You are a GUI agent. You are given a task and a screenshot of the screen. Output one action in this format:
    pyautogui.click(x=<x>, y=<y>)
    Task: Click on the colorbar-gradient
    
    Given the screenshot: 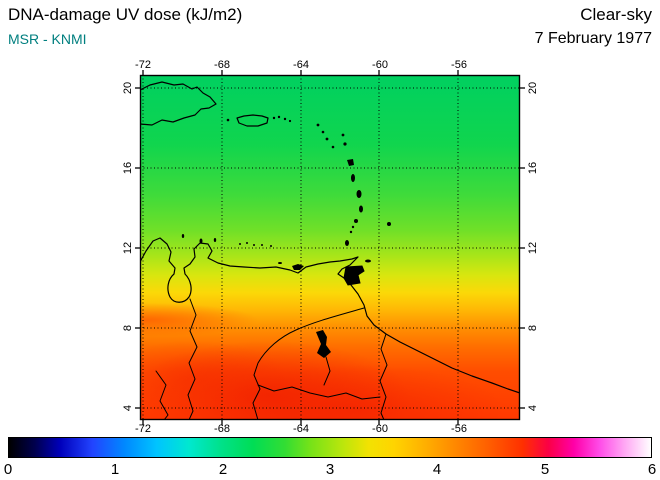 What is the action you would take?
    pyautogui.click(x=330, y=447)
    